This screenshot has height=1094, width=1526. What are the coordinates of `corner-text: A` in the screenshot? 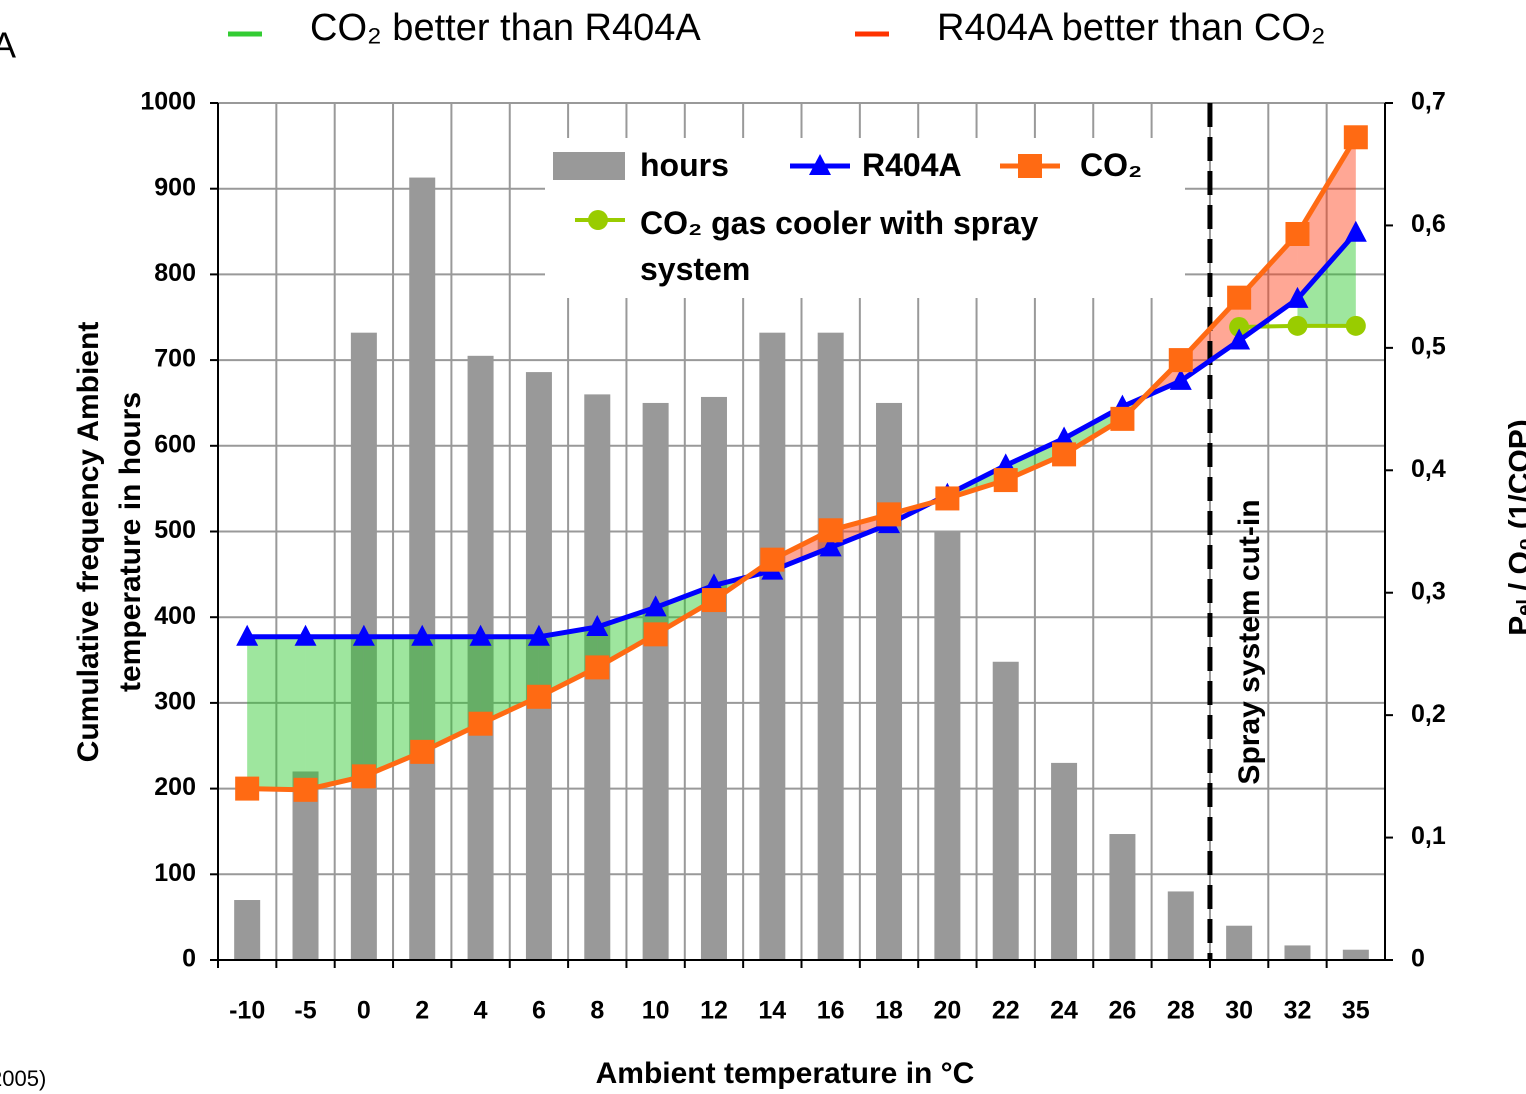 It's located at (8, 45).